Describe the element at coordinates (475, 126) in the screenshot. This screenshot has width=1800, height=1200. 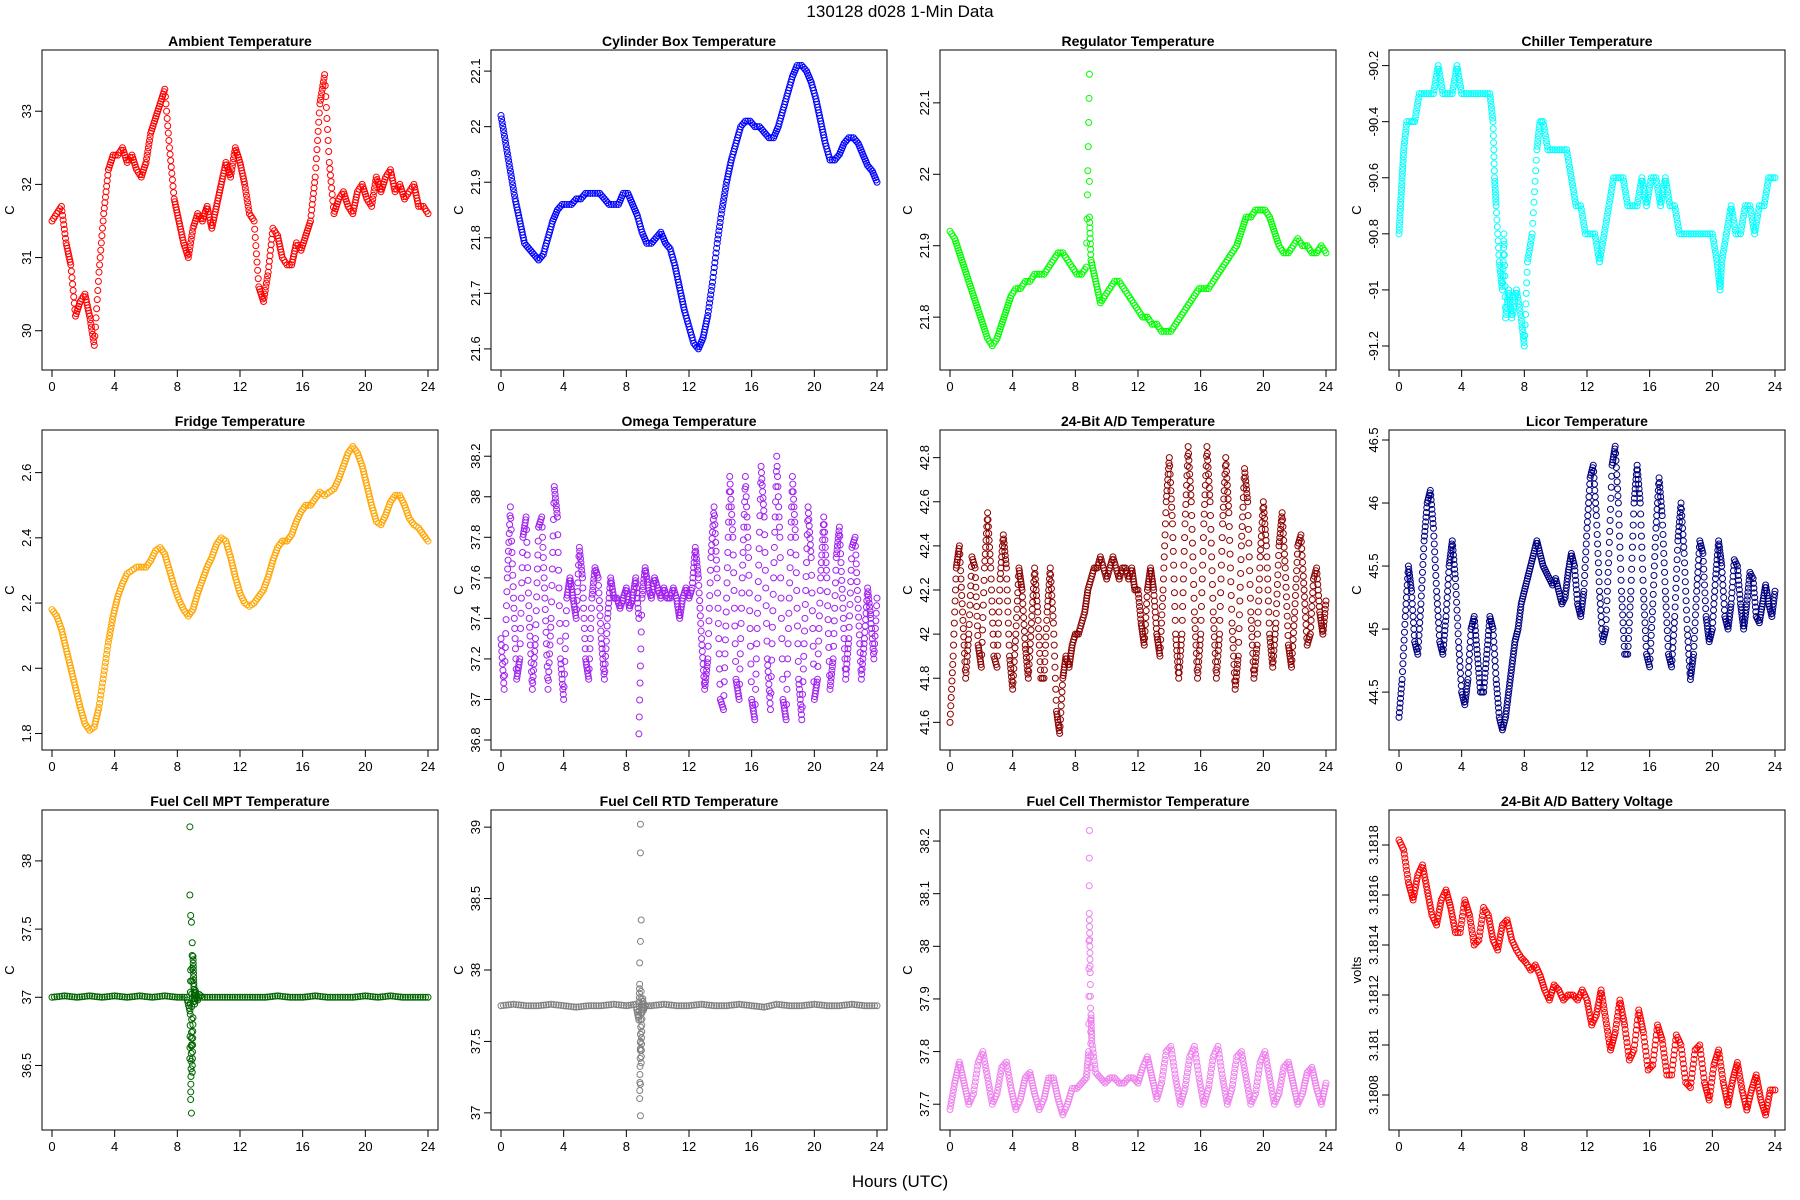
I see `y-tick-label: 22` at that location.